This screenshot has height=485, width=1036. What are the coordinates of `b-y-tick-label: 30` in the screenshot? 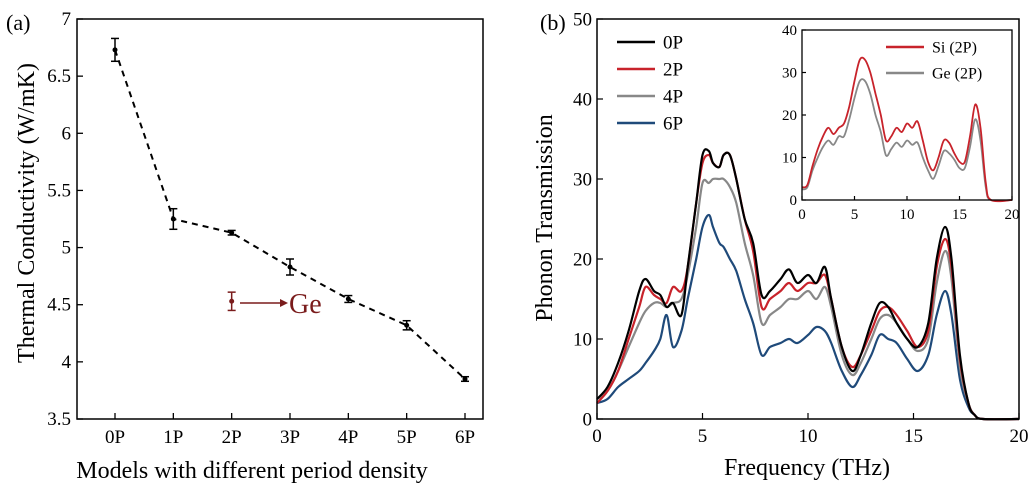 It's located at (582, 179).